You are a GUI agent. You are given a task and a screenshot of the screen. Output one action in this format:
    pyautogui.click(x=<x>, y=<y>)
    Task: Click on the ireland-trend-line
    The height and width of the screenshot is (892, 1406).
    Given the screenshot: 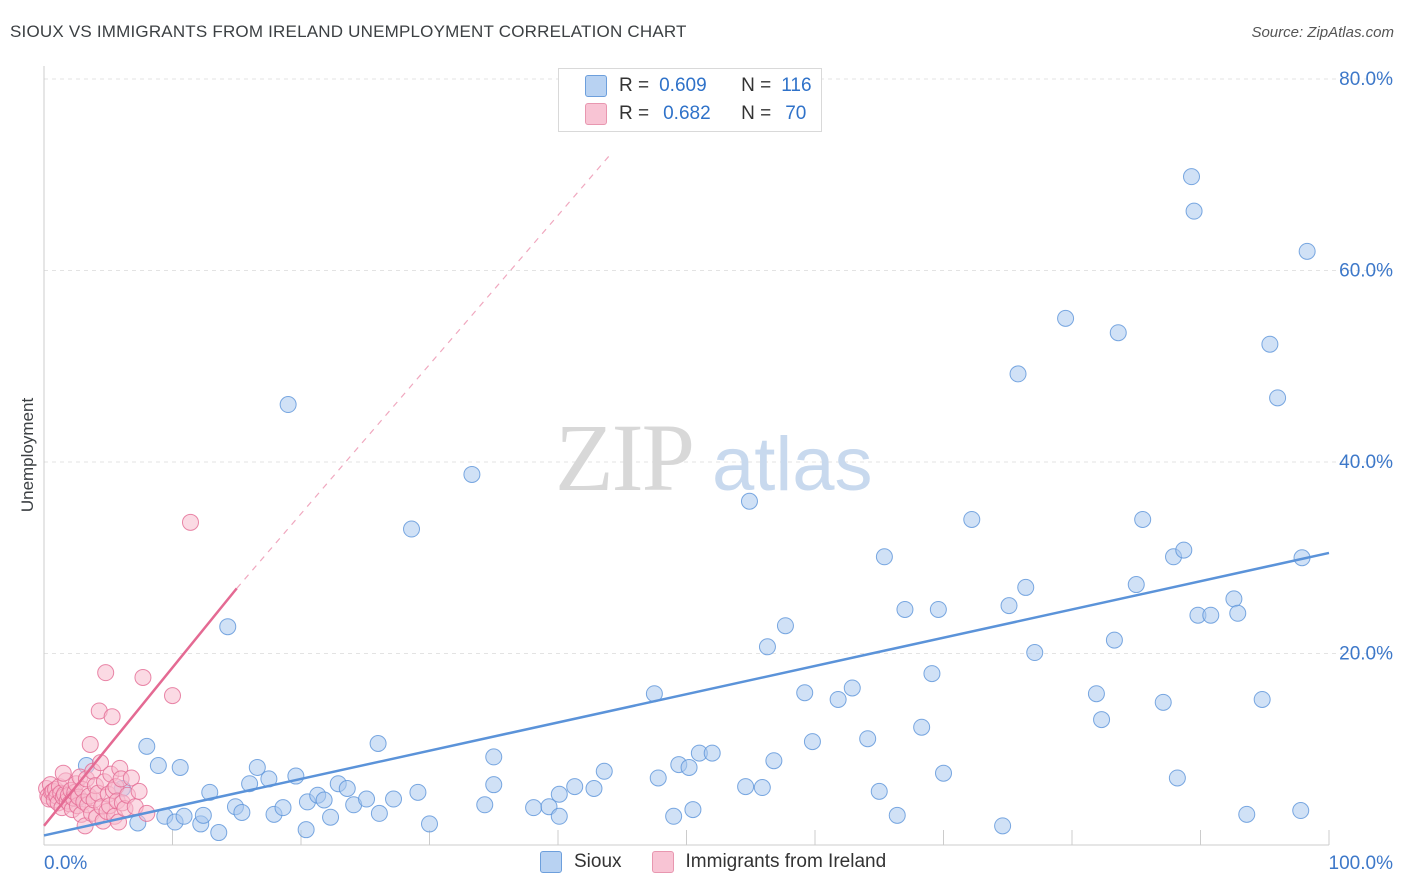 What is the action you would take?
    pyautogui.click(x=140, y=707)
    